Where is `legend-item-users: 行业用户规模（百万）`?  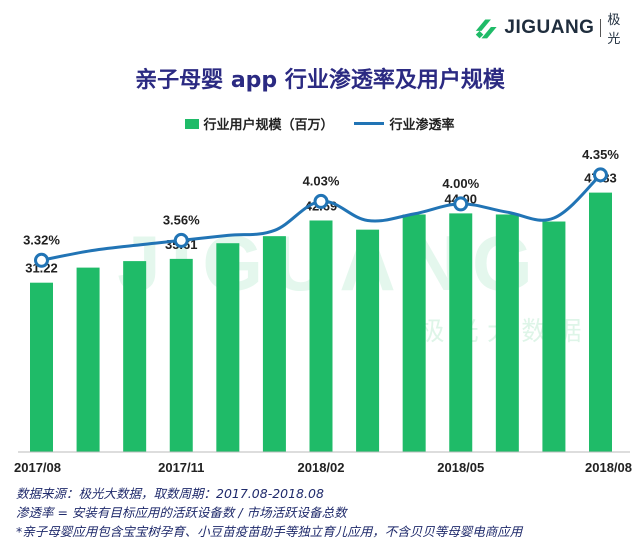 legend-item-users: 行业用户规模（百万） is located at coordinates (259, 123).